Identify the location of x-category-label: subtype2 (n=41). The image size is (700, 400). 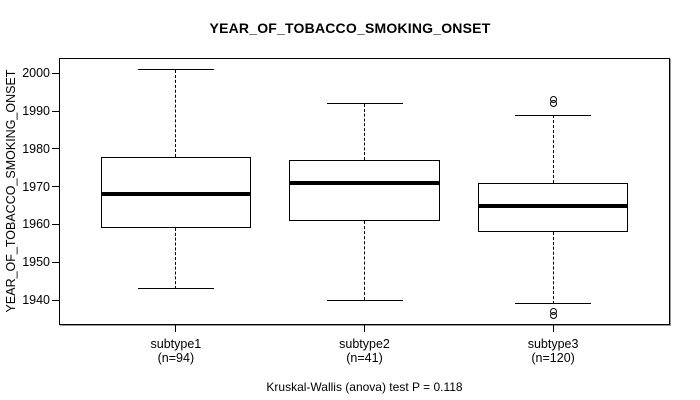
(365, 351).